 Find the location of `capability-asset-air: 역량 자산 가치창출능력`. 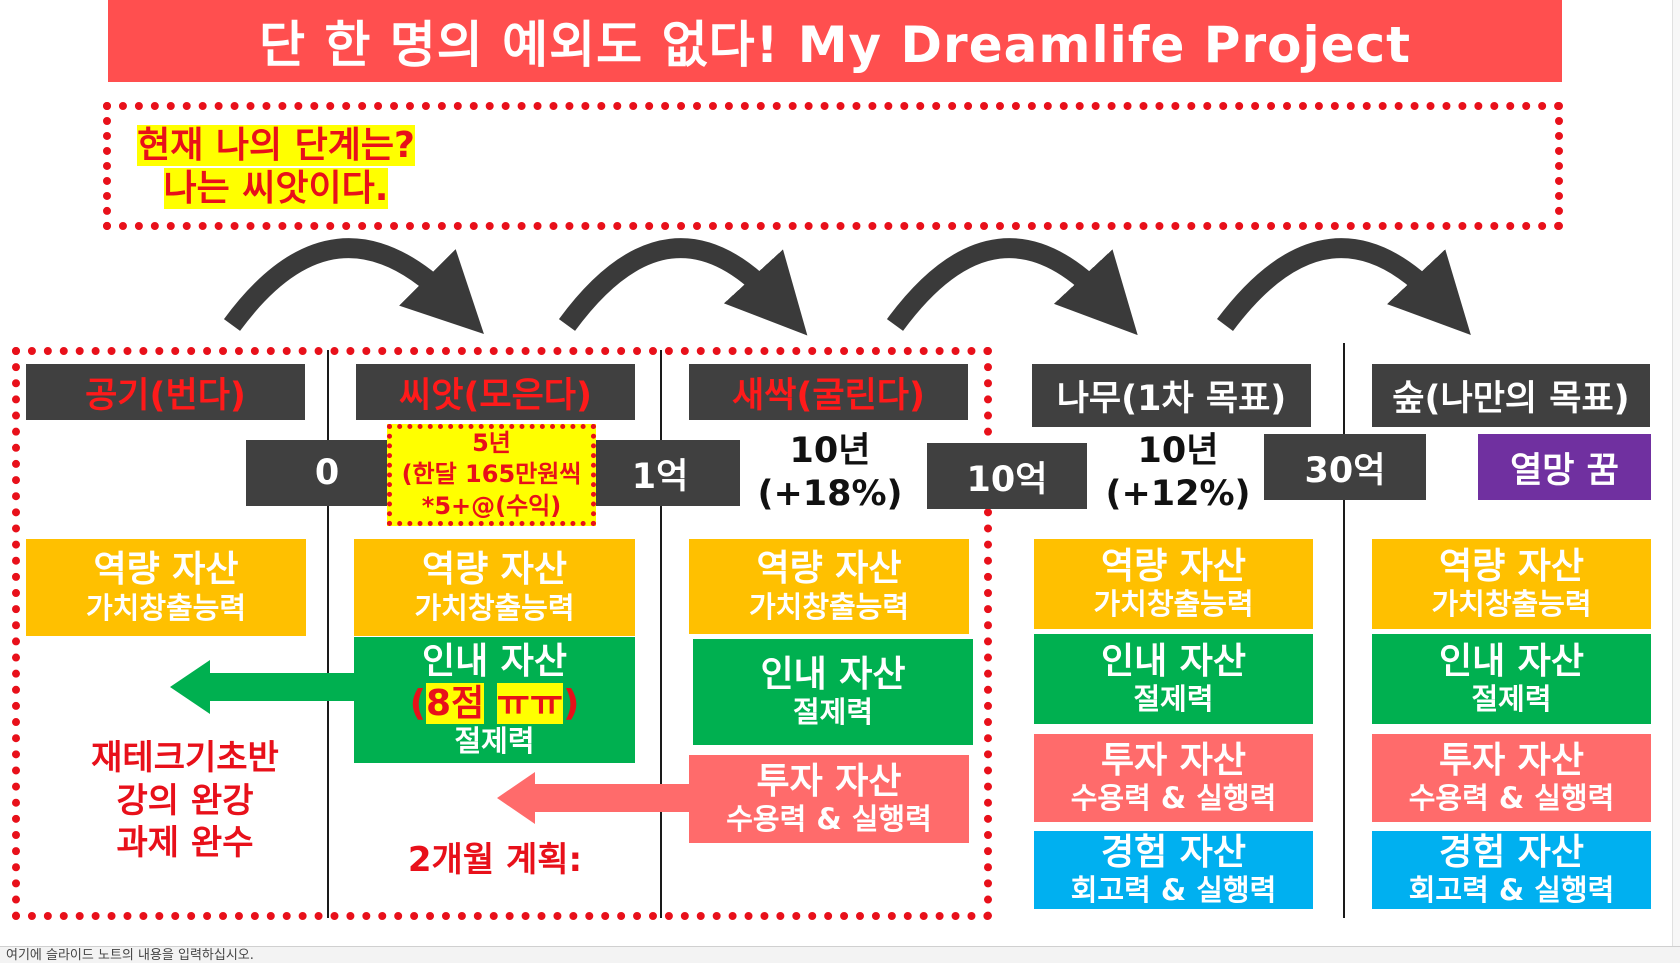

capability-asset-air: 역량 자산 가치창출능력 is located at coordinates (166, 587).